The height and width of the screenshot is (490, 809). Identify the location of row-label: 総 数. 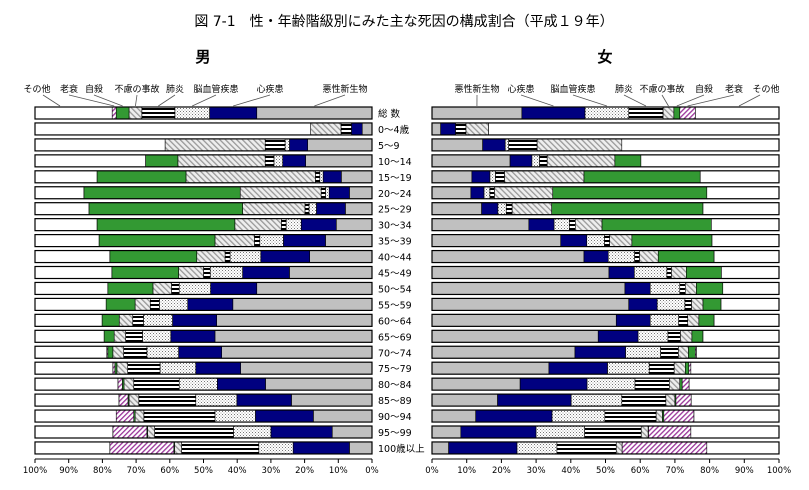
(389, 114).